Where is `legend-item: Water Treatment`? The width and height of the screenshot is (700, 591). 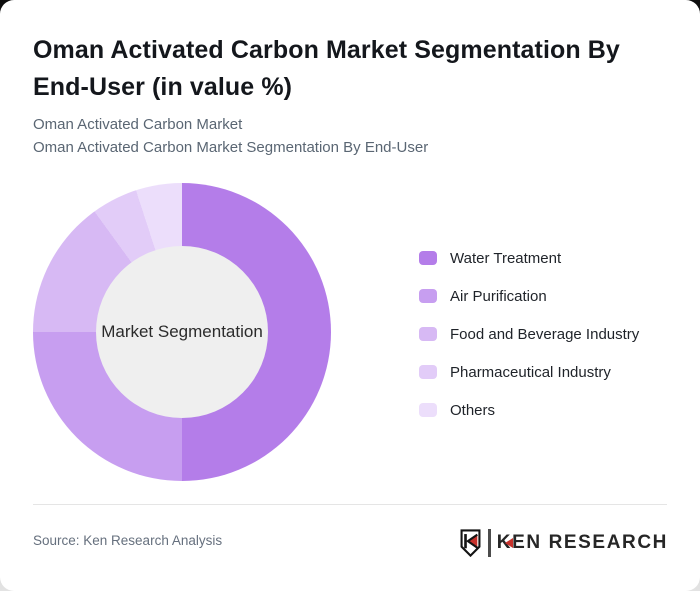
legend-item: Water Treatment is located at coordinates (529, 258).